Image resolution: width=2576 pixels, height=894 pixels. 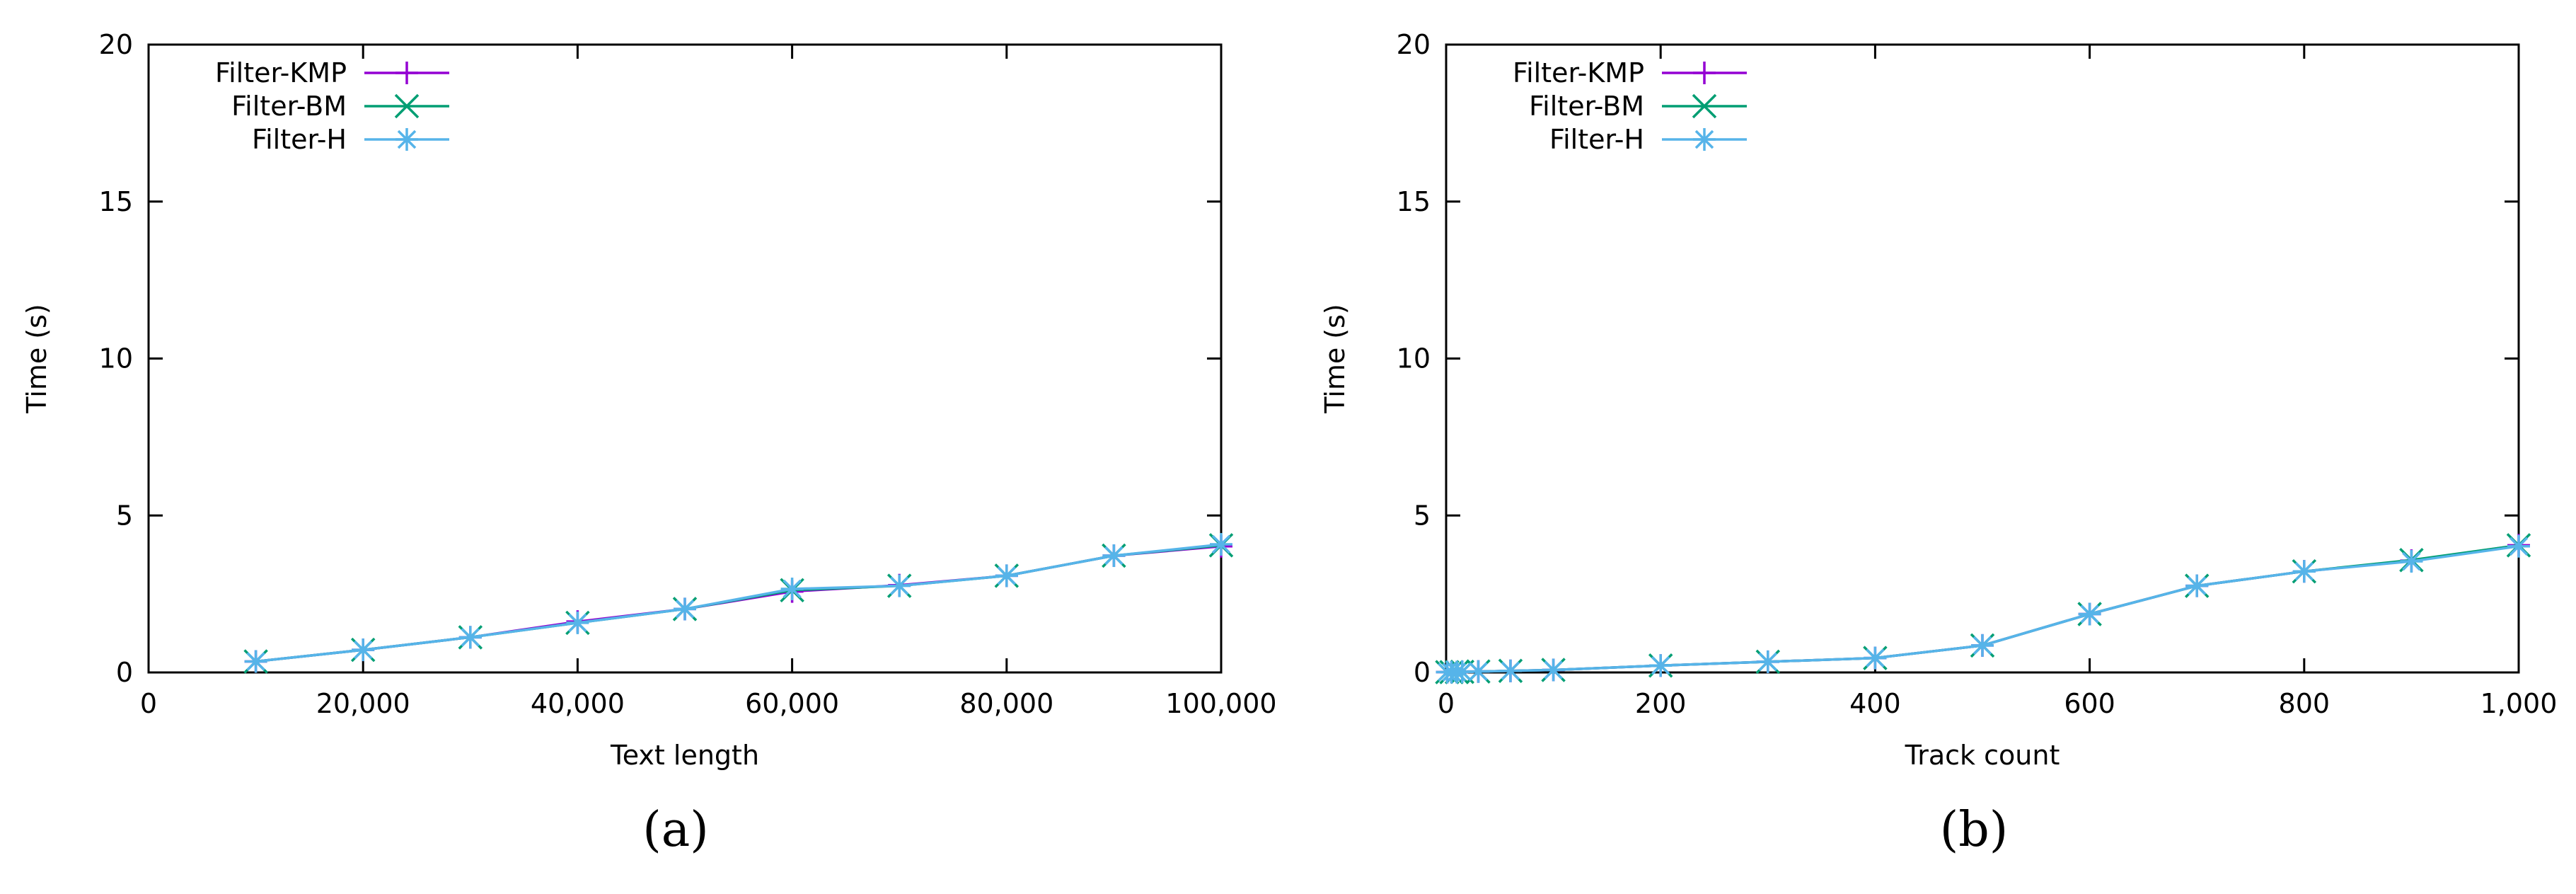 I want to click on x-tick-label: 20,000, so click(x=363, y=703).